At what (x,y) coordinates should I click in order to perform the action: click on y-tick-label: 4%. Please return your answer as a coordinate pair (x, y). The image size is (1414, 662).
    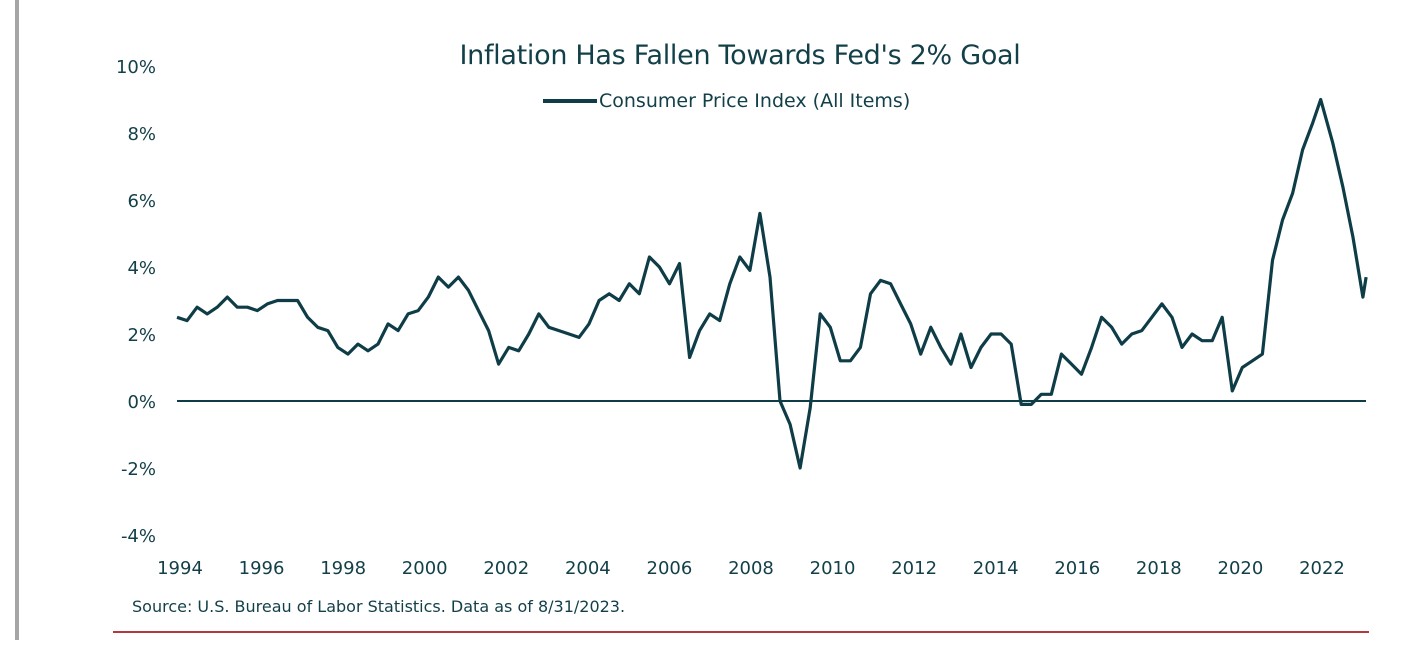
    Looking at the image, I should click on (141, 268).